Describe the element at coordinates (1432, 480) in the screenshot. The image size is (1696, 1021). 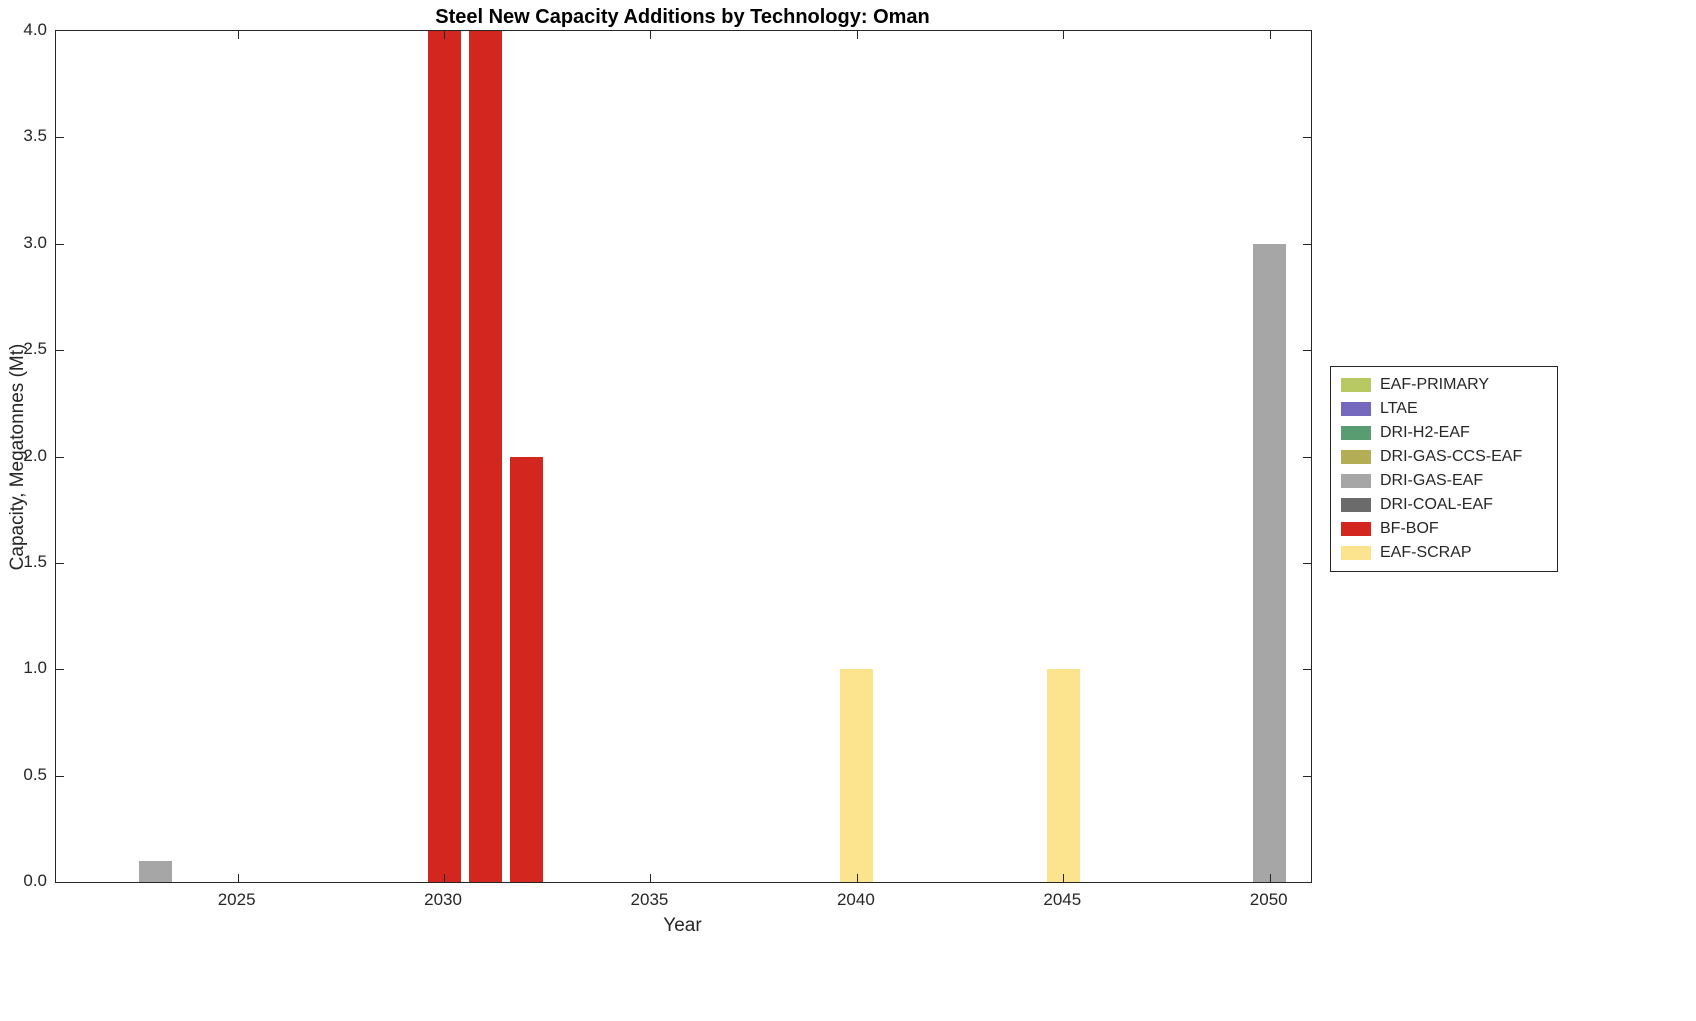
I see `legend-label: DRI-GAS-EAF` at that location.